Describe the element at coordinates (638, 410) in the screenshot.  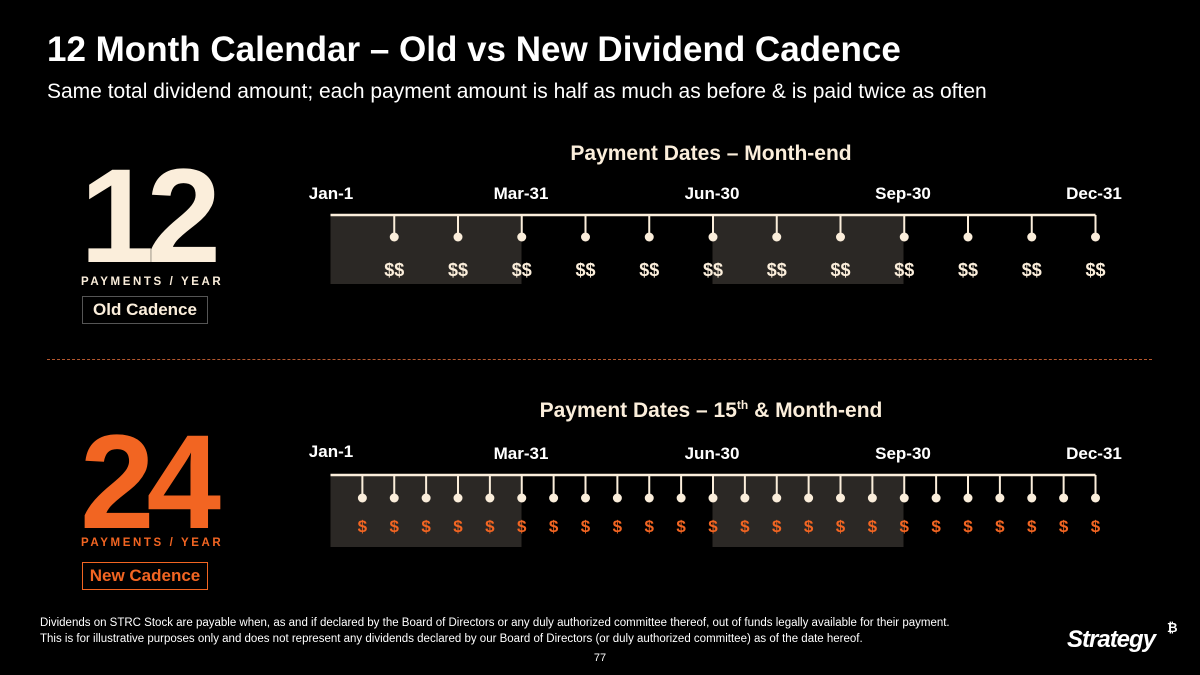
I see `new-heading-main: Payment Dates – 15` at that location.